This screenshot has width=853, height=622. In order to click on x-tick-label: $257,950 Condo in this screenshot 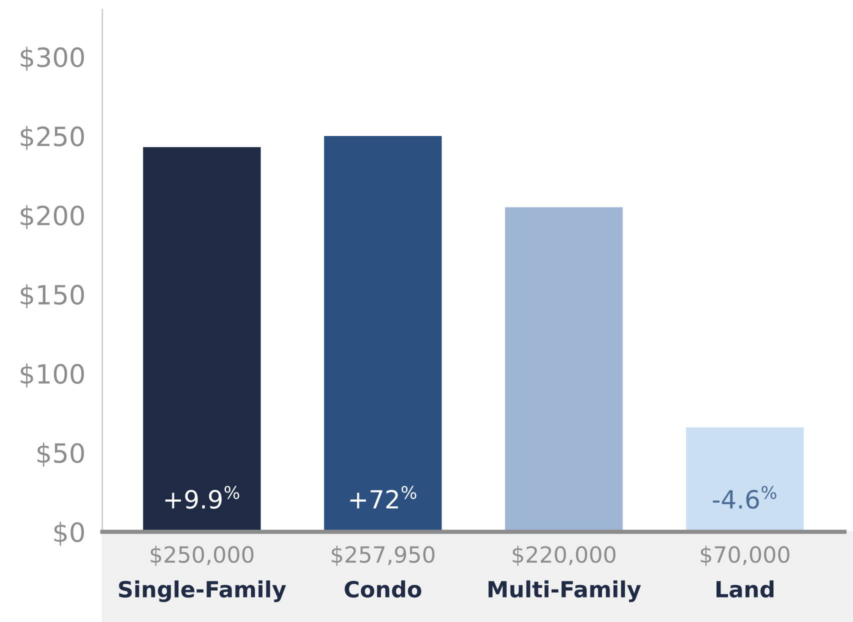, I will do `click(383, 572)`.